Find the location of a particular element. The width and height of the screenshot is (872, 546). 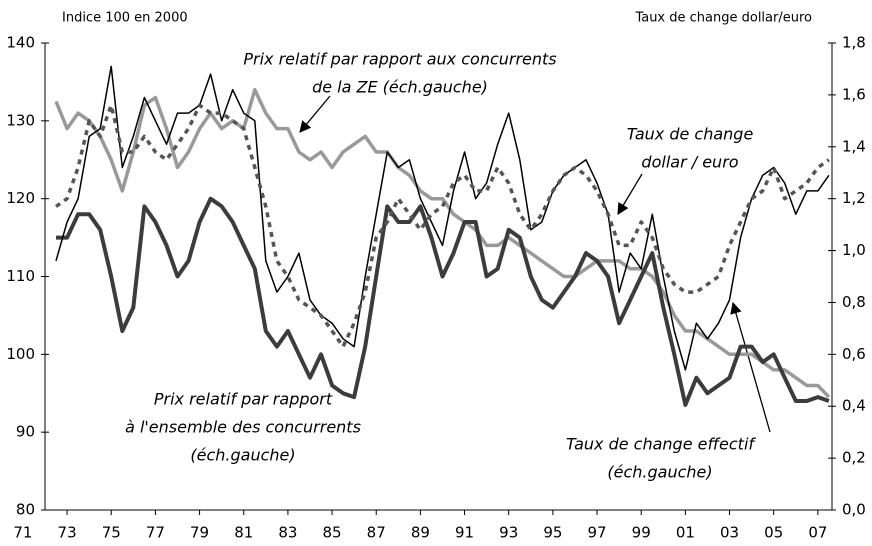

y-tick-label: 130 is located at coordinates (20, 120).